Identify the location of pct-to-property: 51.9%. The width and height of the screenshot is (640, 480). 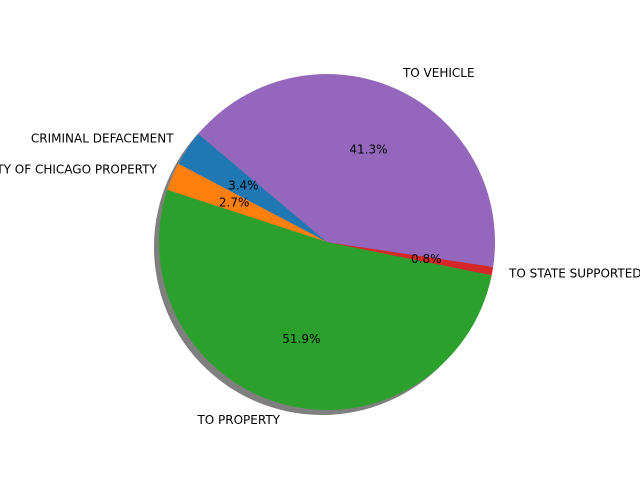
(301, 339).